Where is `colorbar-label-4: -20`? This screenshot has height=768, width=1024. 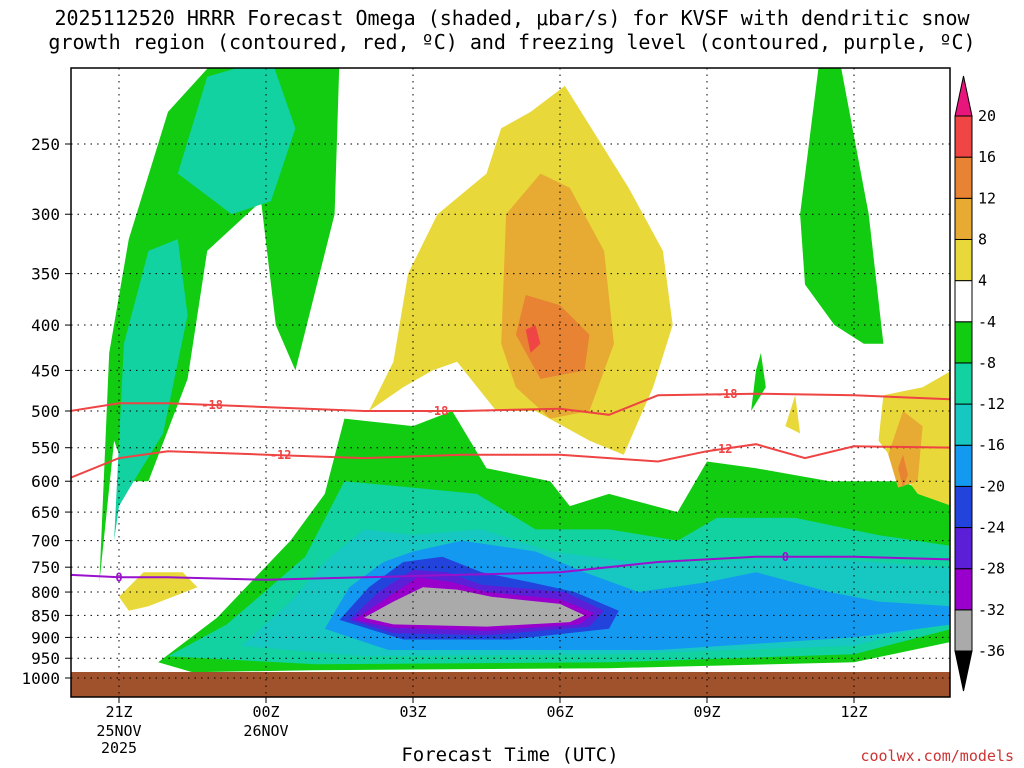
colorbar-label-4: -20 is located at coordinates (991, 486).